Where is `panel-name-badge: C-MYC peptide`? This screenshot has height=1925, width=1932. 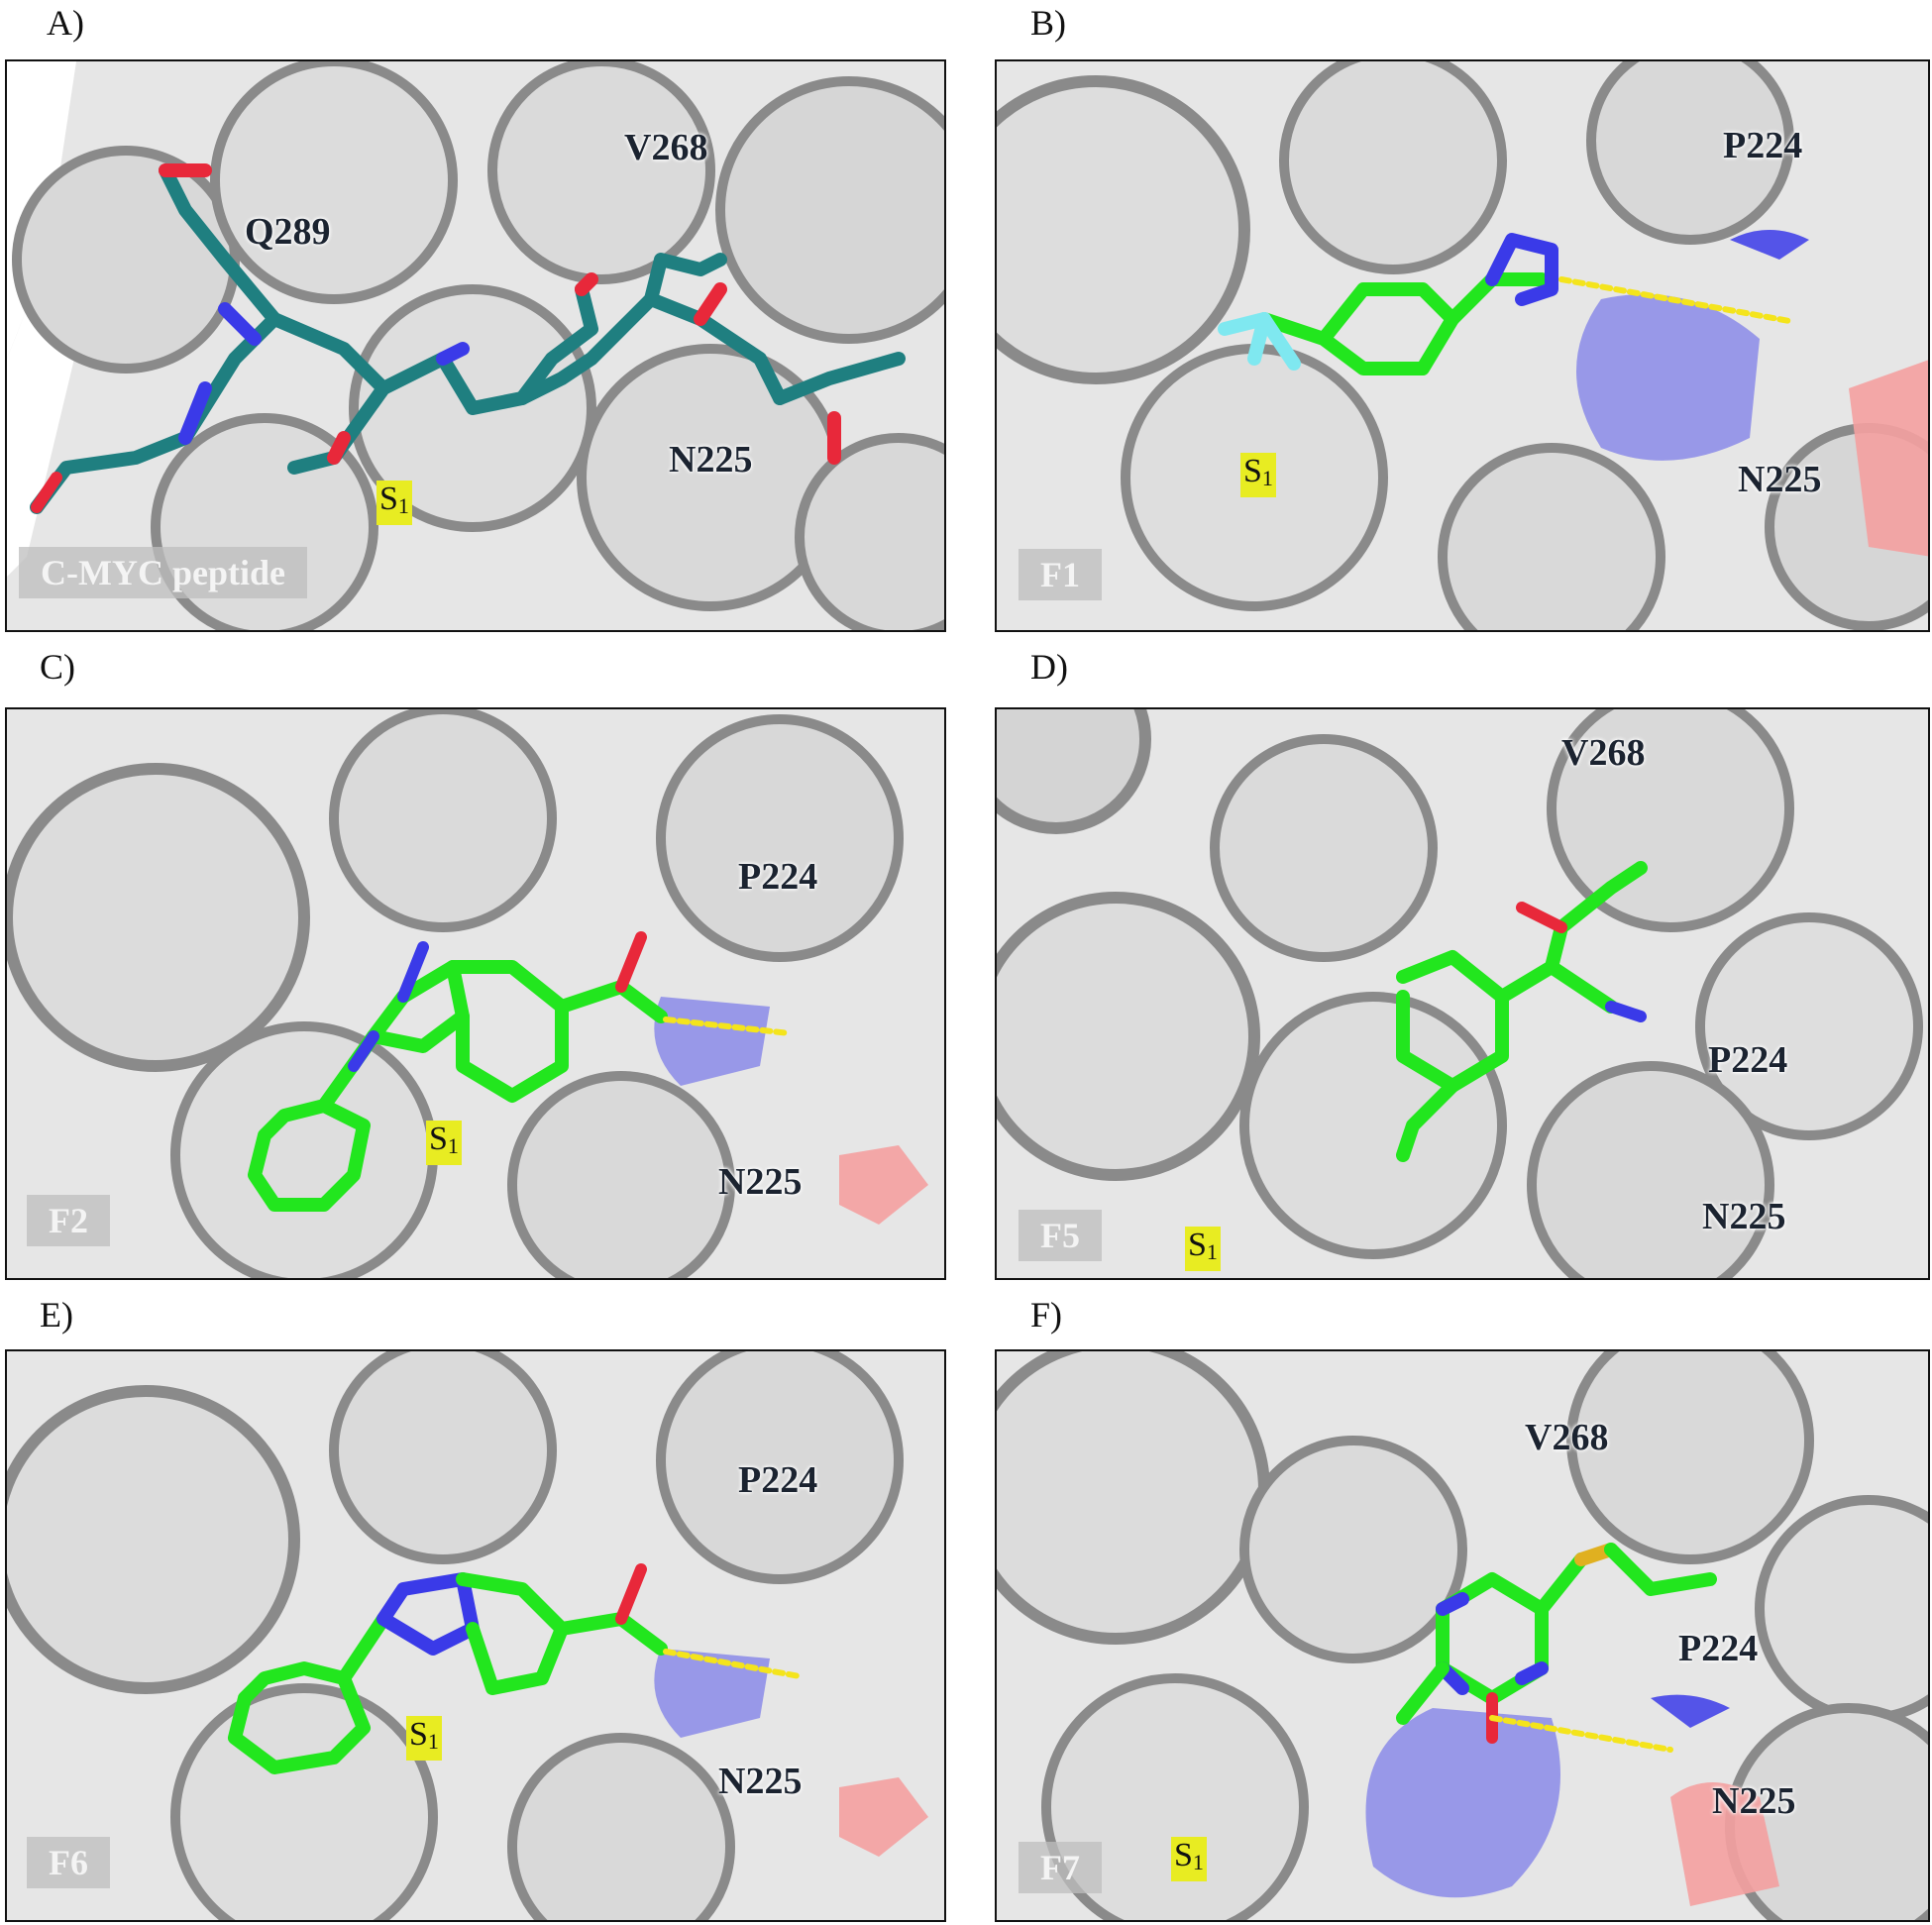
panel-name-badge: C-MYC peptide is located at coordinates (163, 573).